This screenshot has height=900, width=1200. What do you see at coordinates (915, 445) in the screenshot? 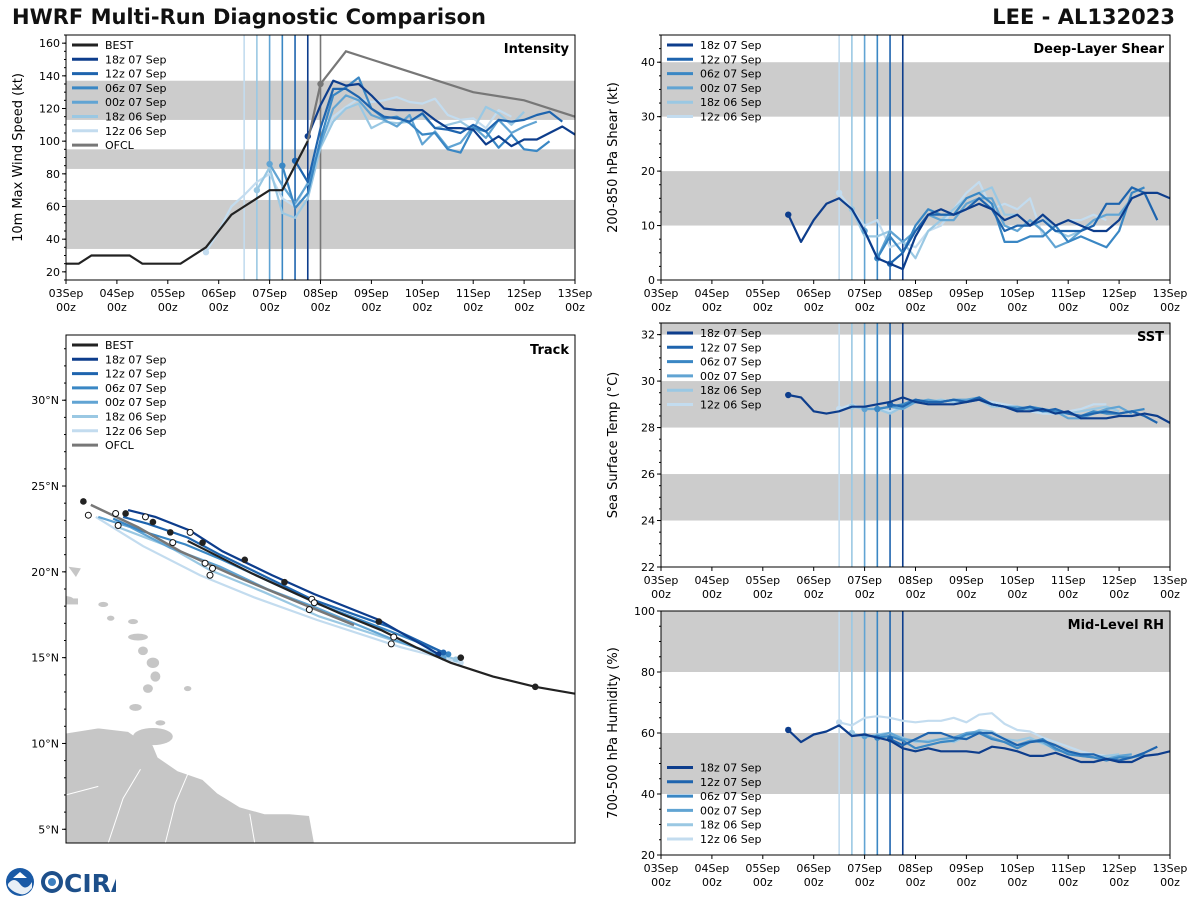
I see `sst-plot-area` at bounding box center [915, 445].